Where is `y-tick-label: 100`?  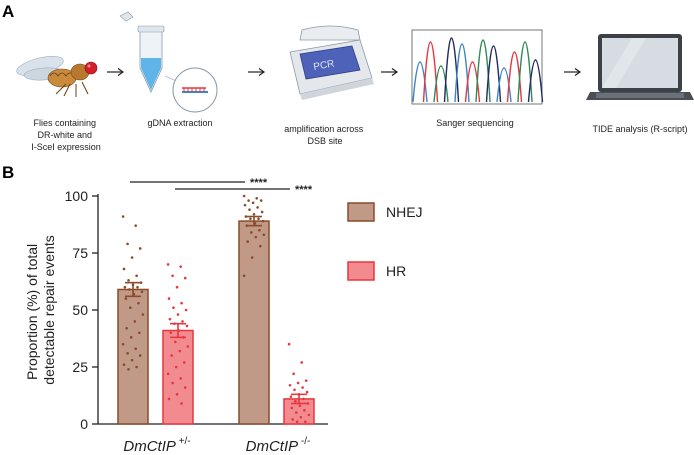 y-tick-label: 100 is located at coordinates (77, 196).